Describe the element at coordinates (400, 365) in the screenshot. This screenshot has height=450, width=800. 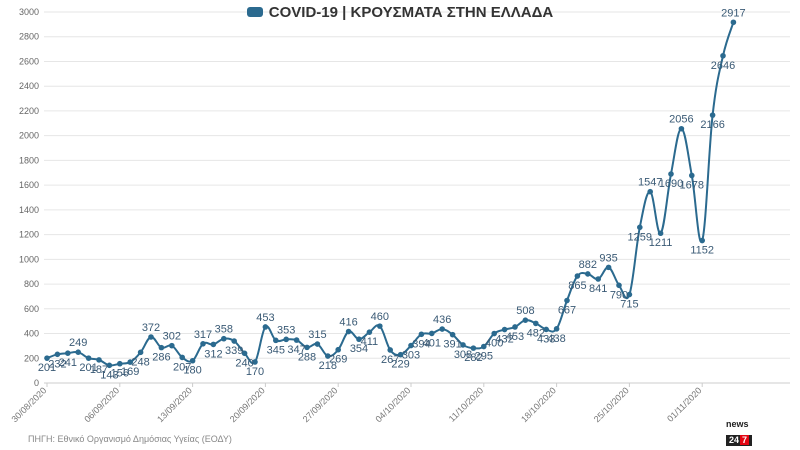
I see `data-label: 229` at that location.